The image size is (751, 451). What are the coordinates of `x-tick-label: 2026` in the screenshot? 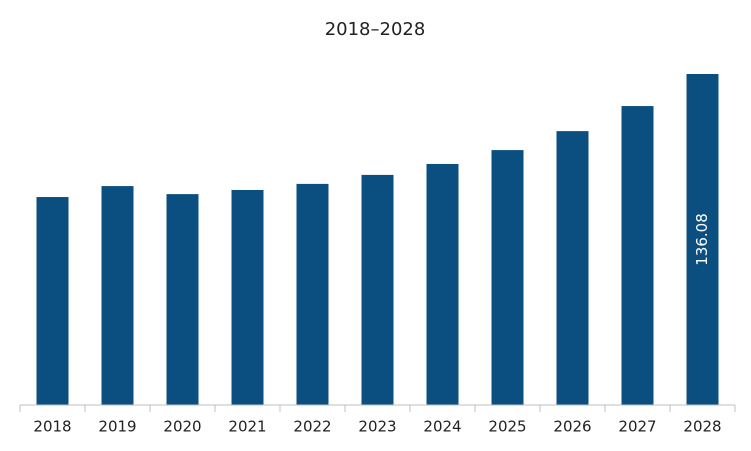 It's located at (572, 427).